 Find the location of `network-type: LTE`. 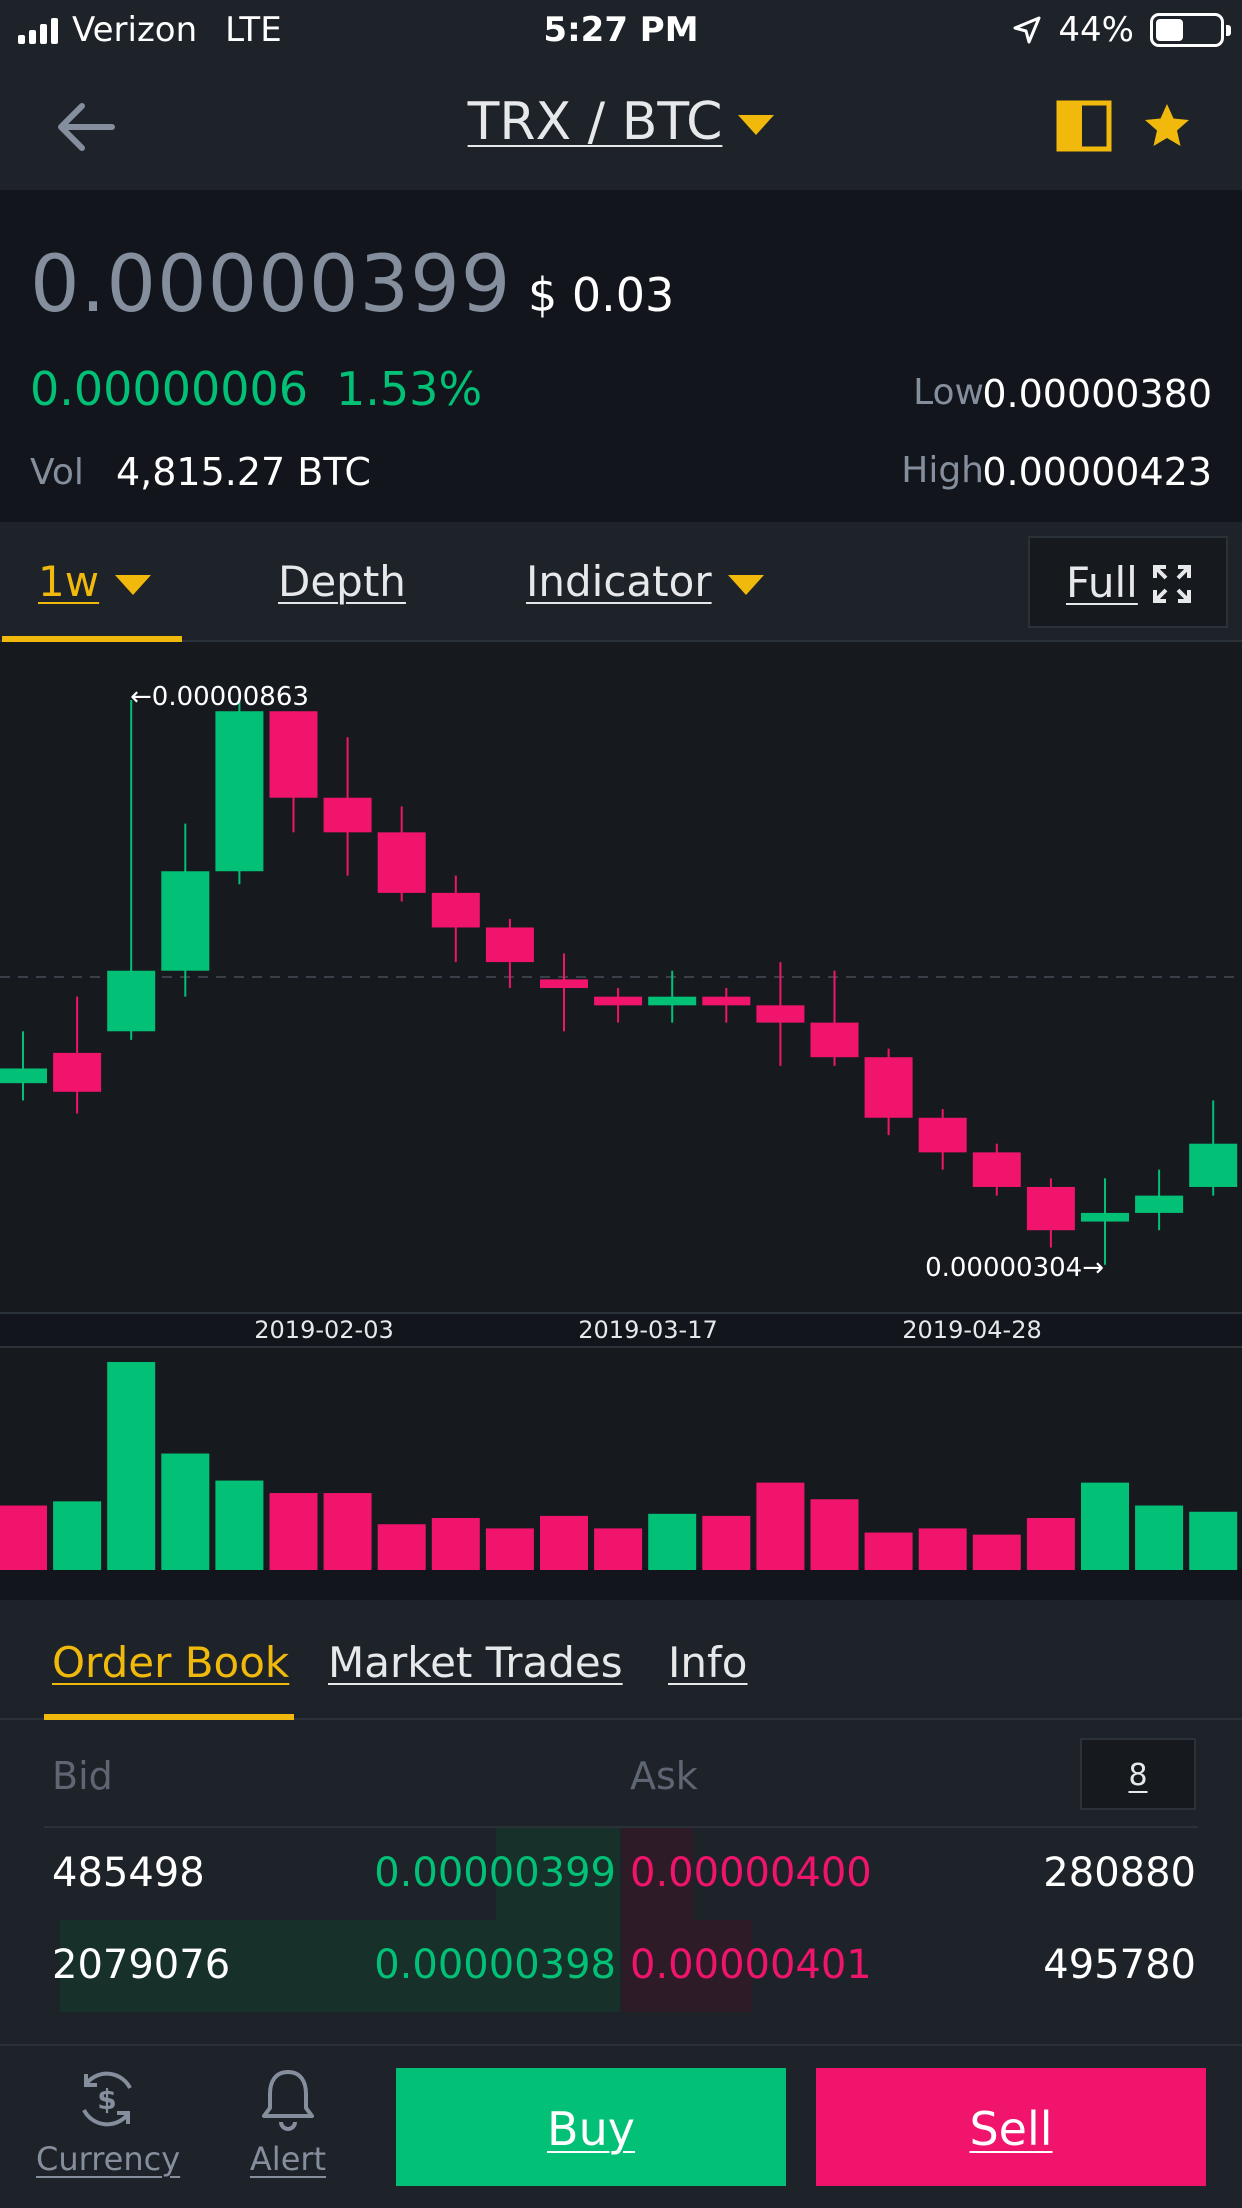

network-type: LTE is located at coordinates (253, 30).